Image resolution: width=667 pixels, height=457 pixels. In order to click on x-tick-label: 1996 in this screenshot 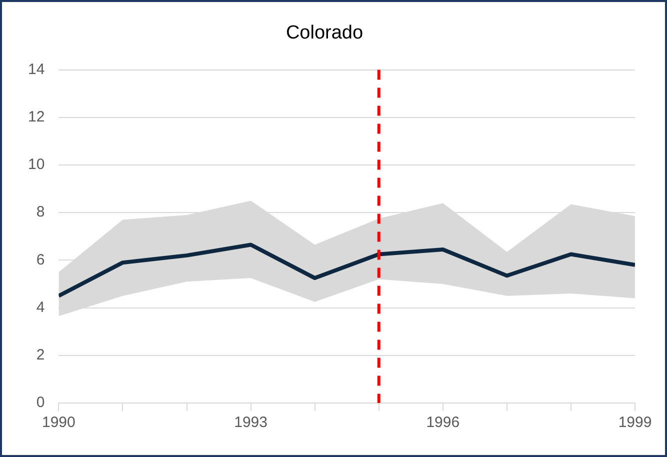, I will do `click(443, 423)`.